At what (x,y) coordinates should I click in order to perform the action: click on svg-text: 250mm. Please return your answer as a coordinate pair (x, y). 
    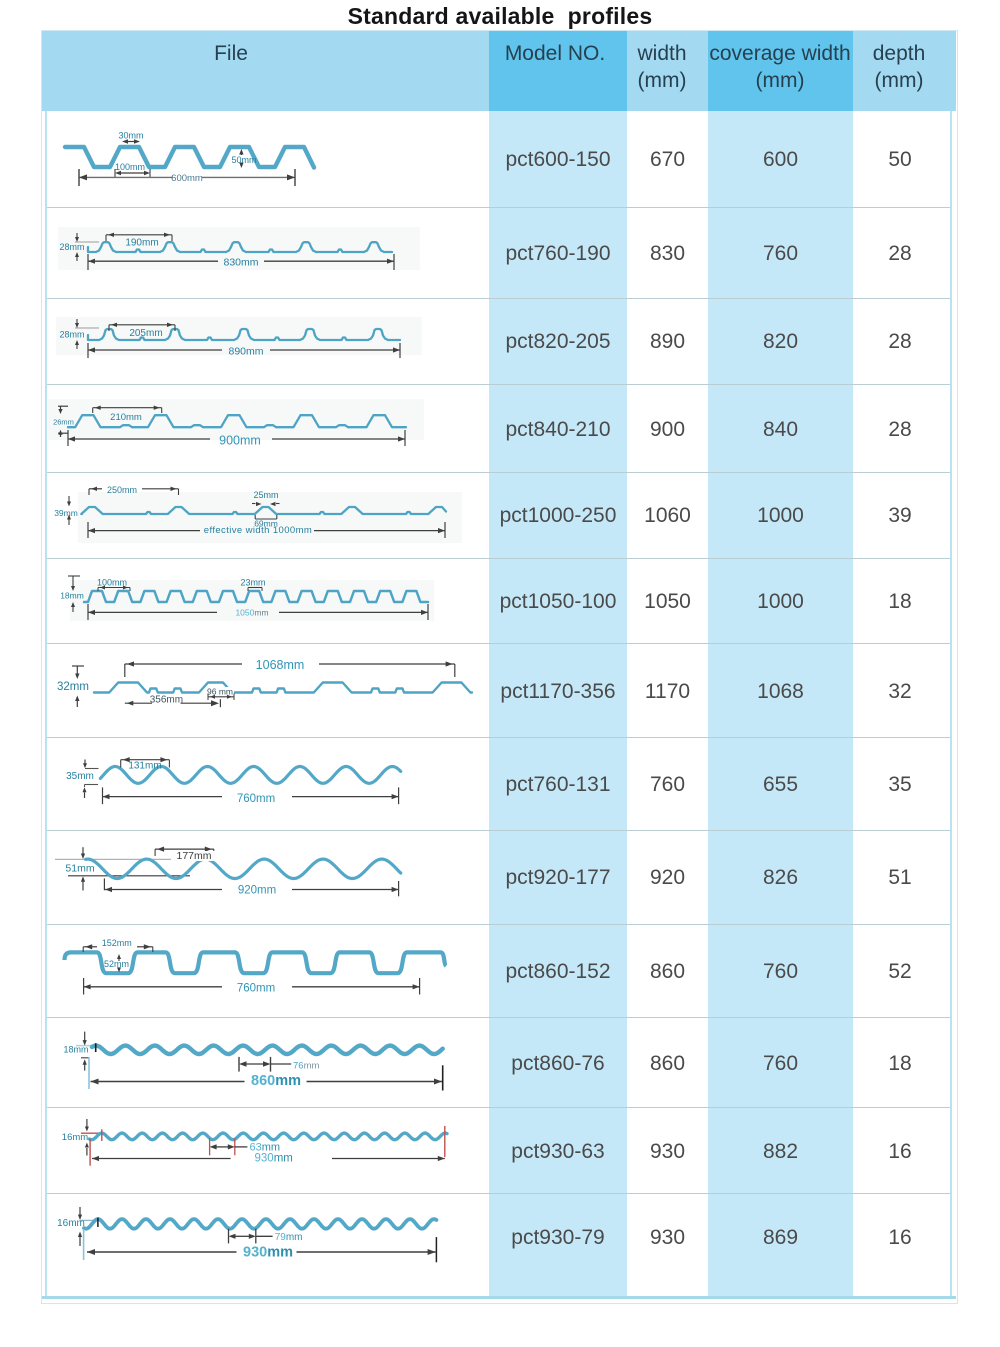
    Looking at the image, I should click on (122, 490).